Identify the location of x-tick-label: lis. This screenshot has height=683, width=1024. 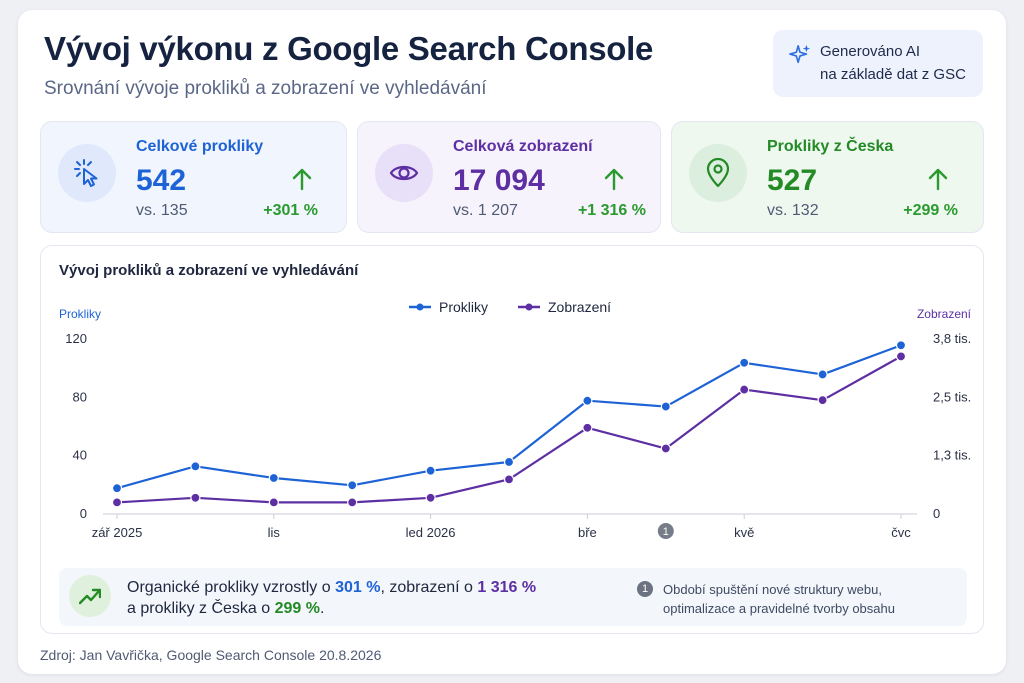
(274, 532).